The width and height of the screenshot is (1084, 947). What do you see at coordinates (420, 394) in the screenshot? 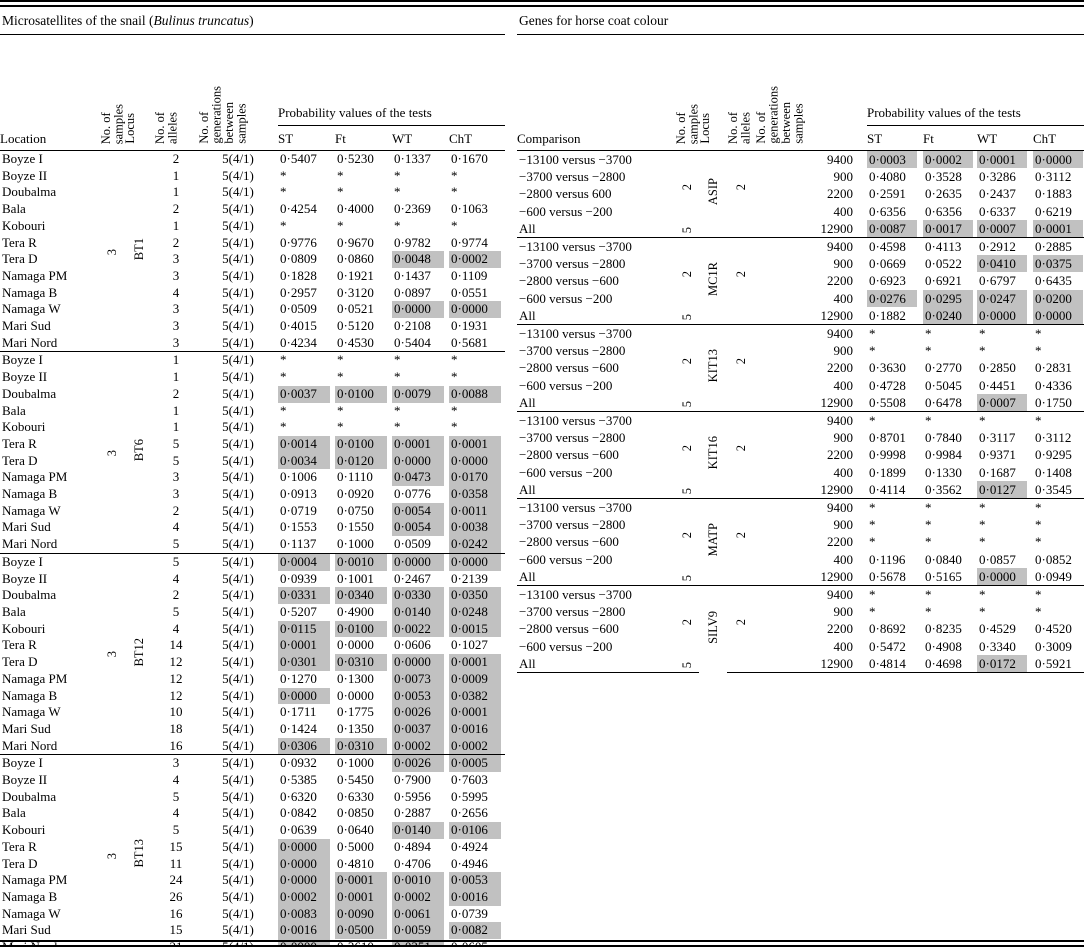
I see `probability-value-cell: 0·0079` at bounding box center [420, 394].